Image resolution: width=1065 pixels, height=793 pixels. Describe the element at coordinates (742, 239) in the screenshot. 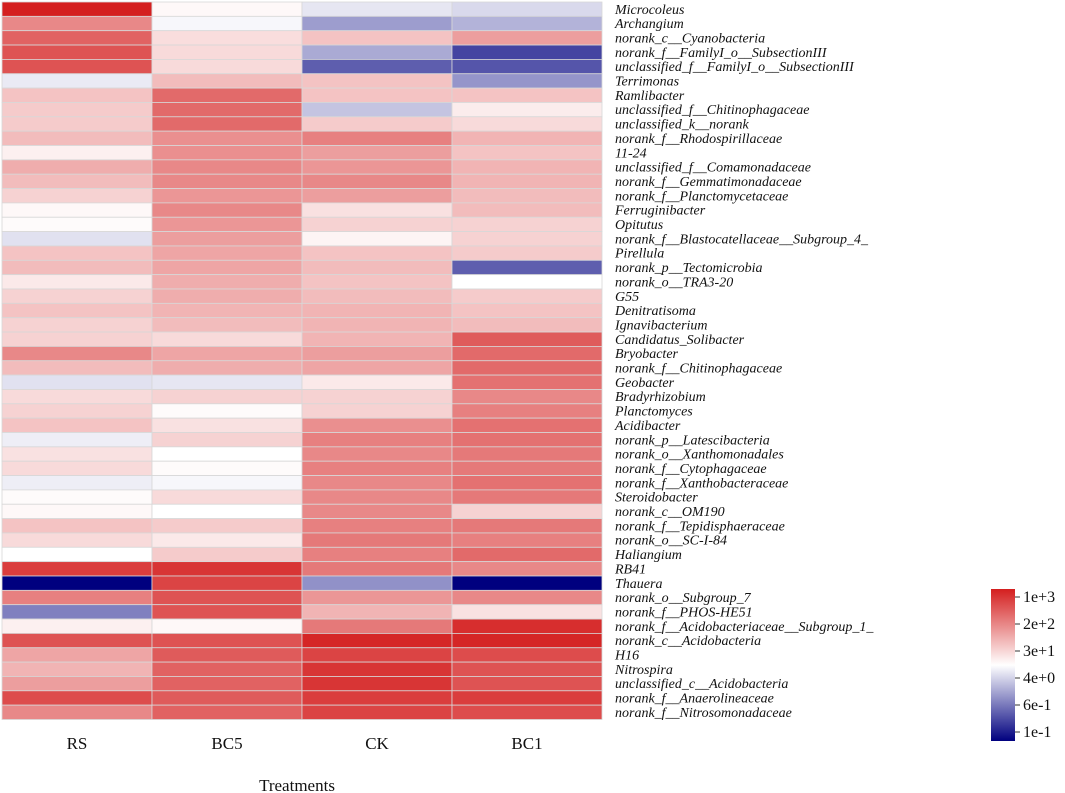

I see `row-label: norank_f__Blastocatellaceae__Subgroup_4_` at that location.